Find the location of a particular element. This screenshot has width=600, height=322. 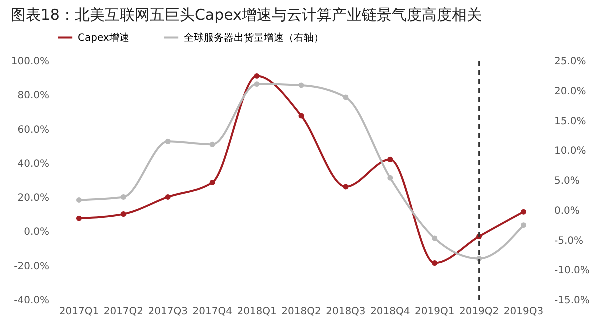

x-tick-label: 2017Q4 is located at coordinates (212, 312).